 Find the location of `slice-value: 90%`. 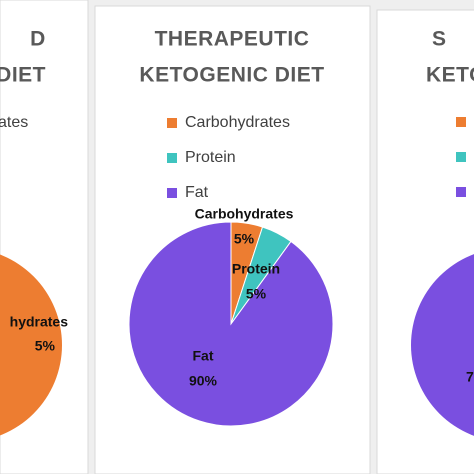

slice-value: 90% is located at coordinates (203, 381).